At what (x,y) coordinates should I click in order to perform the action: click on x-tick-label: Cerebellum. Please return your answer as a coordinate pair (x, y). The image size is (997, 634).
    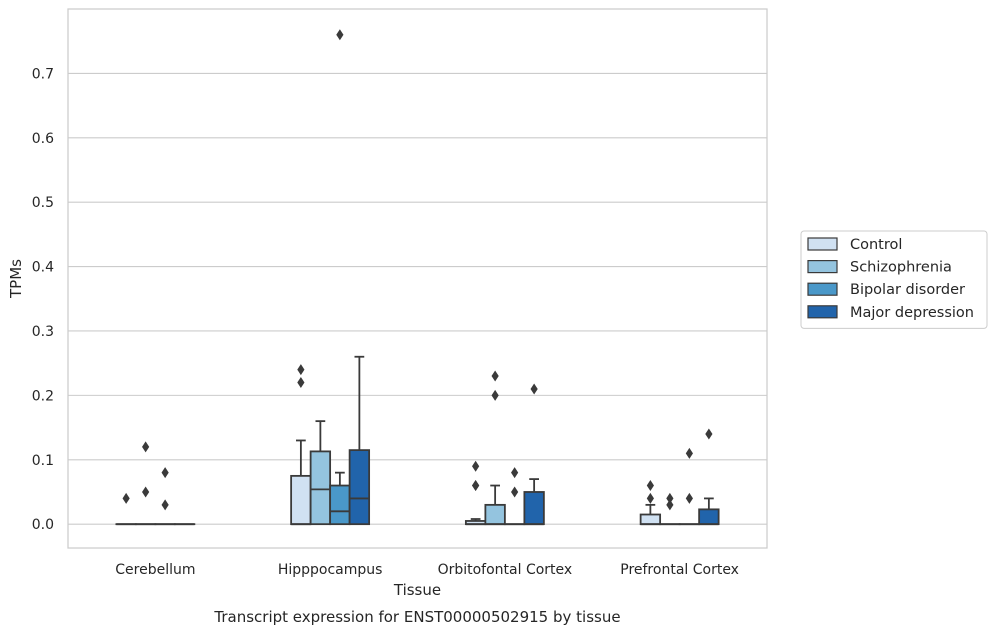
    Looking at the image, I should click on (155, 570).